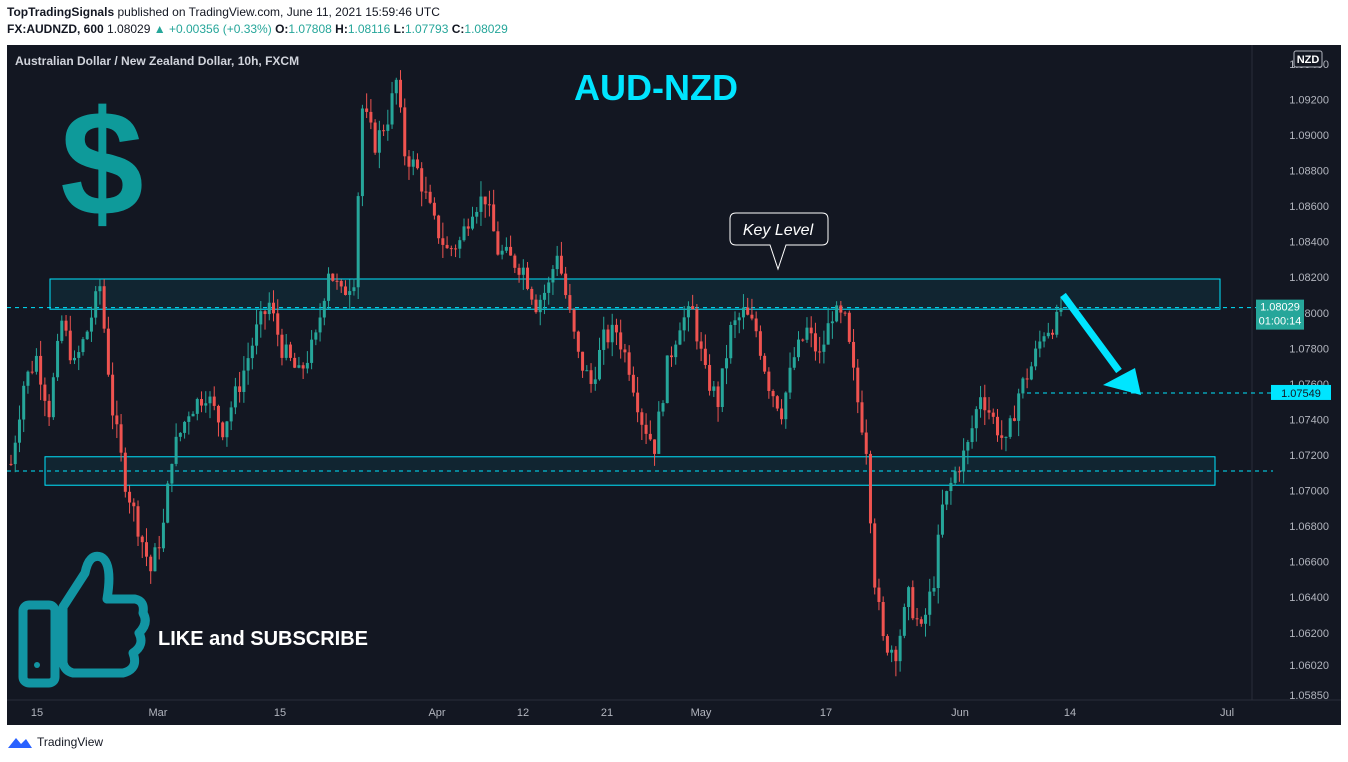 Image resolution: width=1348 pixels, height=762 pixels. I want to click on key-level-callout: Key Level, so click(779, 241).